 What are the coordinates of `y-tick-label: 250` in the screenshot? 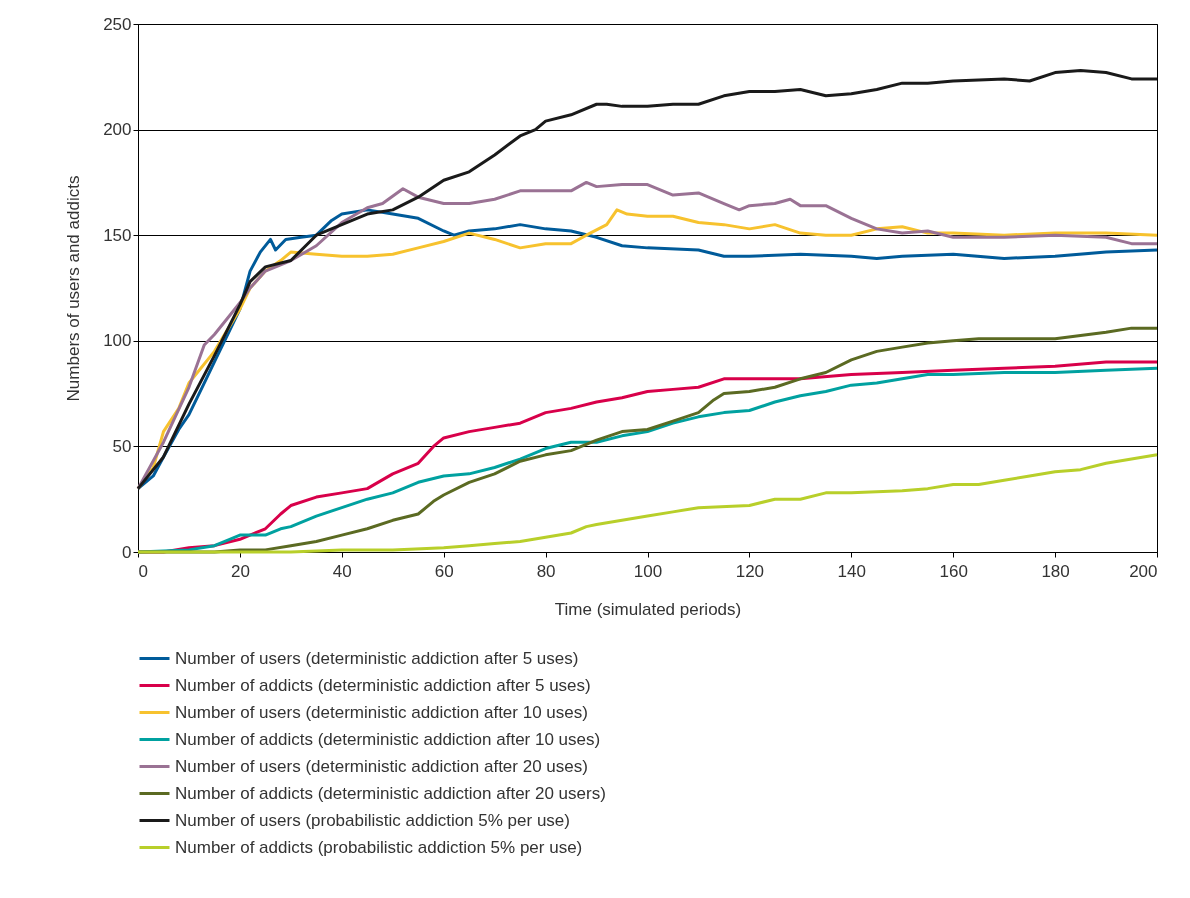 It's located at (117, 24).